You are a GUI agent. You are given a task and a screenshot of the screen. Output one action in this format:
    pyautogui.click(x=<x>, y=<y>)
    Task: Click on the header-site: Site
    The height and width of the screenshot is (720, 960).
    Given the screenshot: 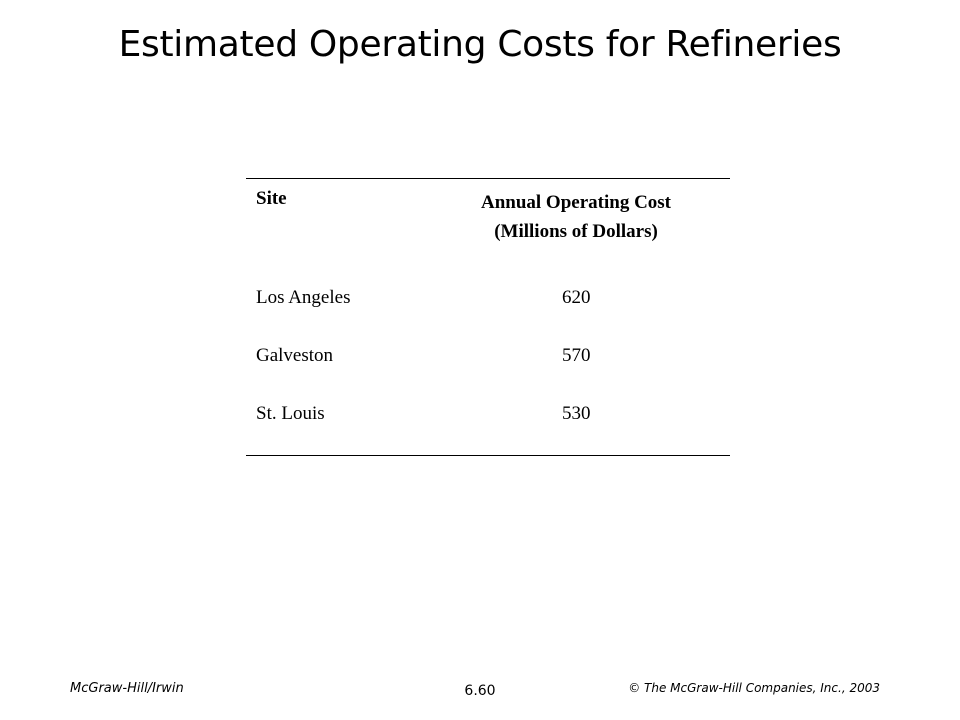 What is the action you would take?
    pyautogui.click(x=271, y=198)
    